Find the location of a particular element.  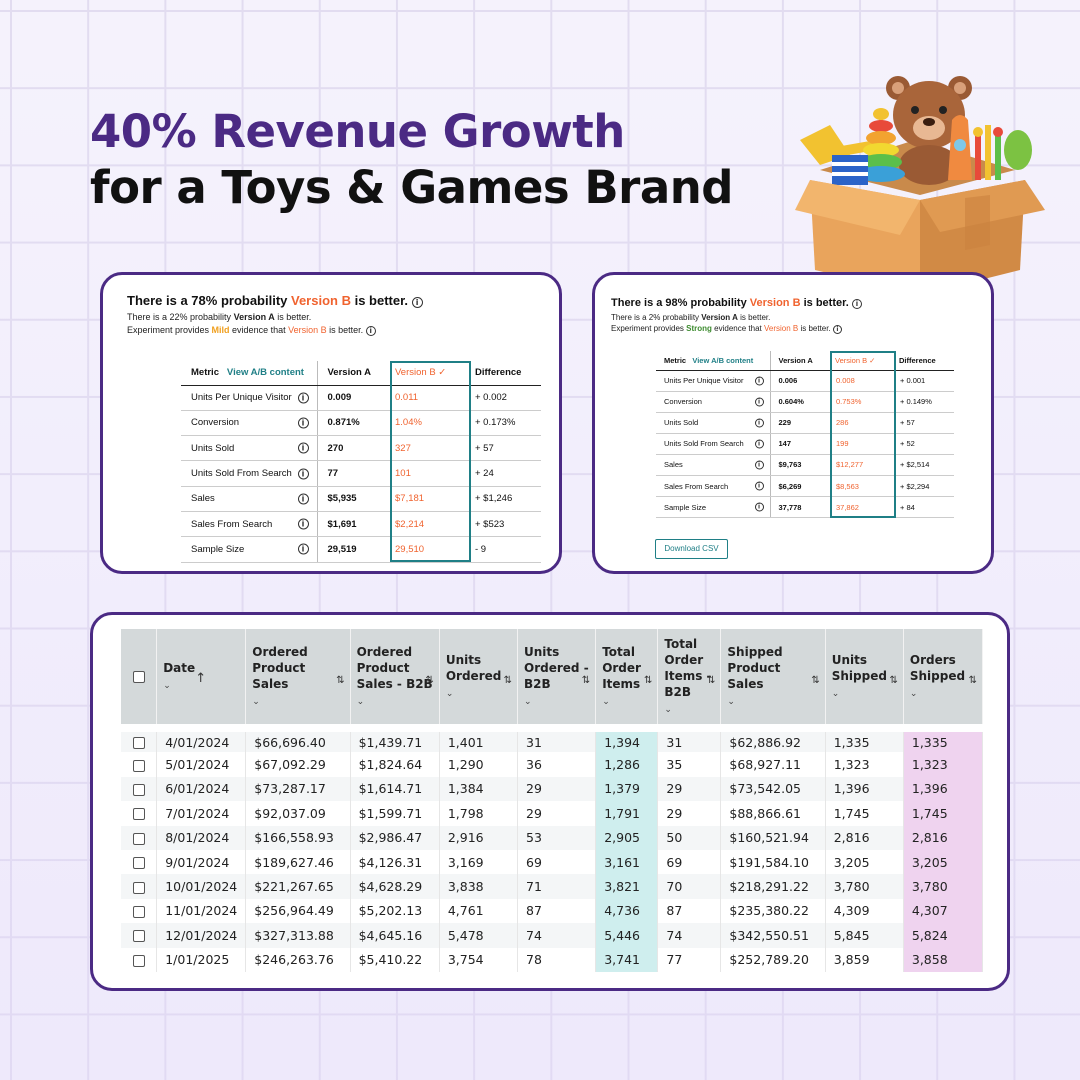

table-cell: 1,323 is located at coordinates (864, 764).